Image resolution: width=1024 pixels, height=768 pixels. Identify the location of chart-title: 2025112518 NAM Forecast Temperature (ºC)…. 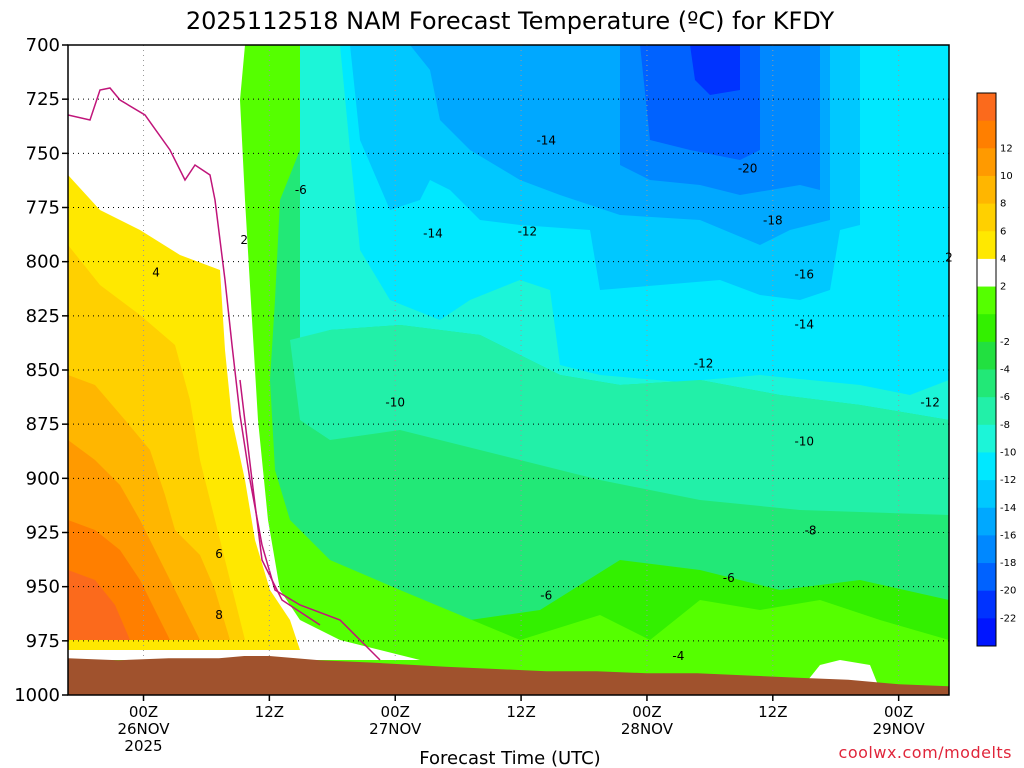
(510, 21).